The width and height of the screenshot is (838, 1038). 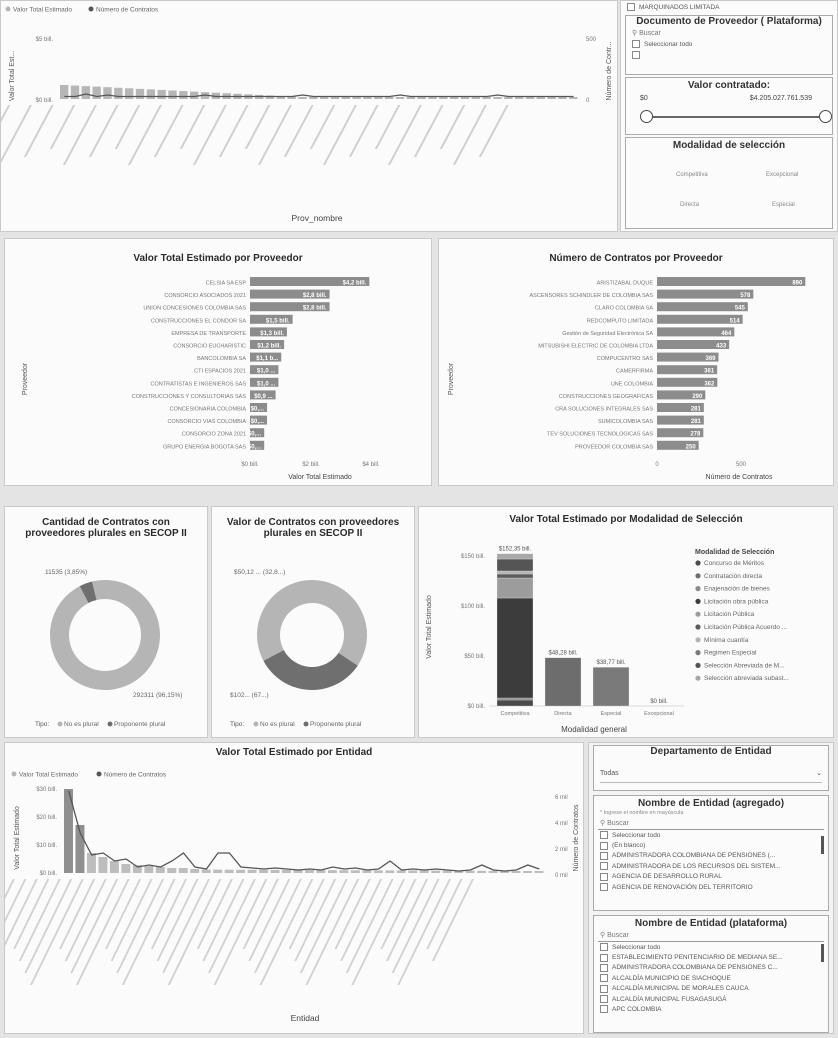 What do you see at coordinates (730, 653) in the screenshot?
I see `legend-item: Regimen Especial` at bounding box center [730, 653].